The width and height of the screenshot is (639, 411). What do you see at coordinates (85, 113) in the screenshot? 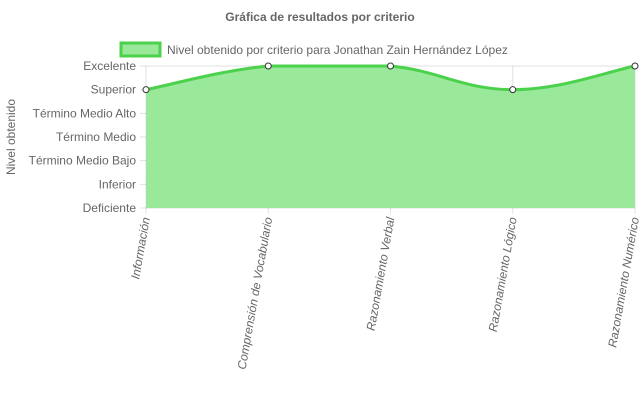
I see `y-tick-label: Término Medio Alto` at bounding box center [85, 113].